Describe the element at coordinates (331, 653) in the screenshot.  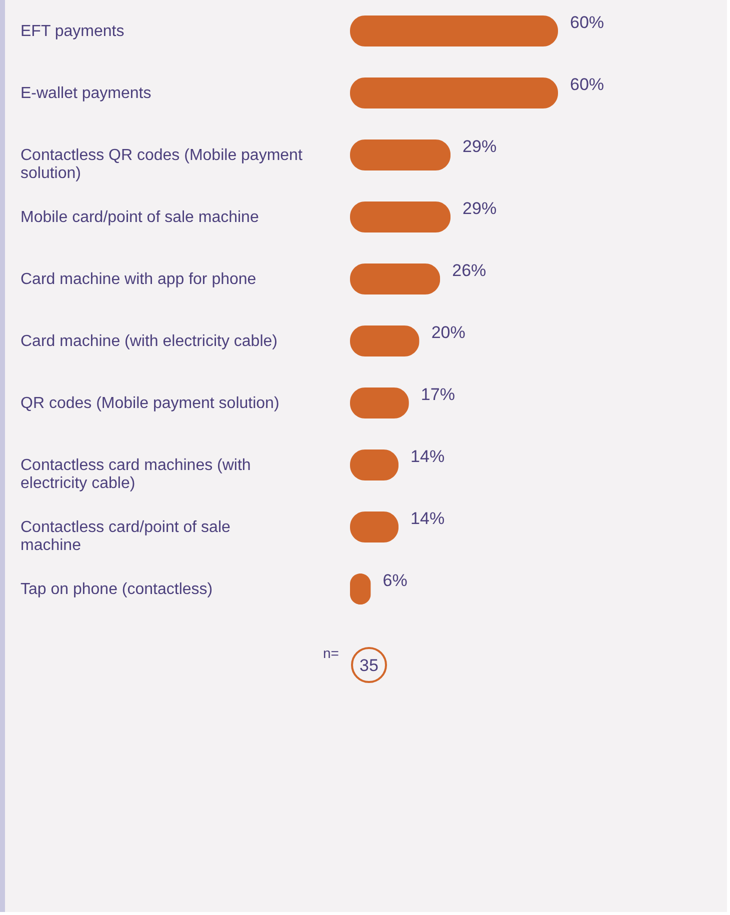
I see `text: n=` at that location.